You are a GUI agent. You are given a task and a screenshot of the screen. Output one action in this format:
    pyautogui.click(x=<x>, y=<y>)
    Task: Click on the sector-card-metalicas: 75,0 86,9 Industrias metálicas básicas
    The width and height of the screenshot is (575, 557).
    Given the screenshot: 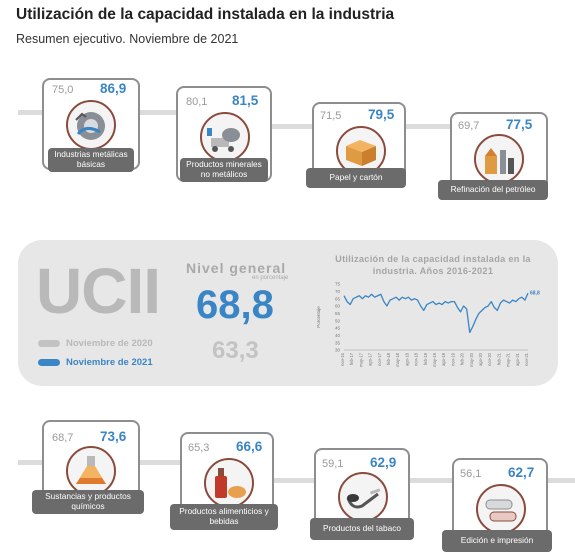 What is the action you would take?
    pyautogui.click(x=91, y=125)
    